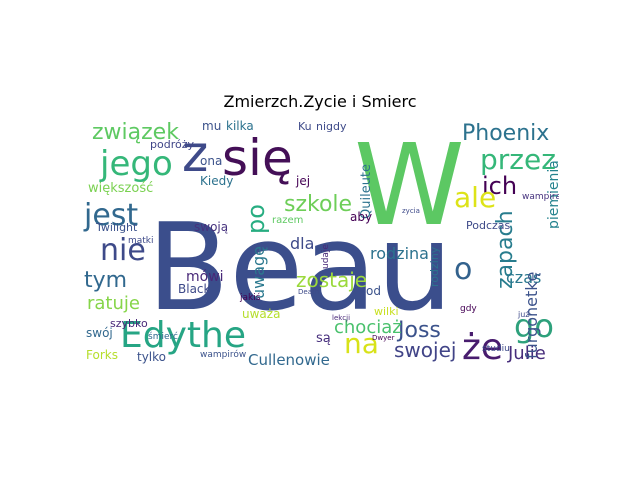 Image resolution: width=640 pixels, height=480 pixels. Describe the element at coordinates (172, 144) in the screenshot. I see `word-53: podróży` at that location.